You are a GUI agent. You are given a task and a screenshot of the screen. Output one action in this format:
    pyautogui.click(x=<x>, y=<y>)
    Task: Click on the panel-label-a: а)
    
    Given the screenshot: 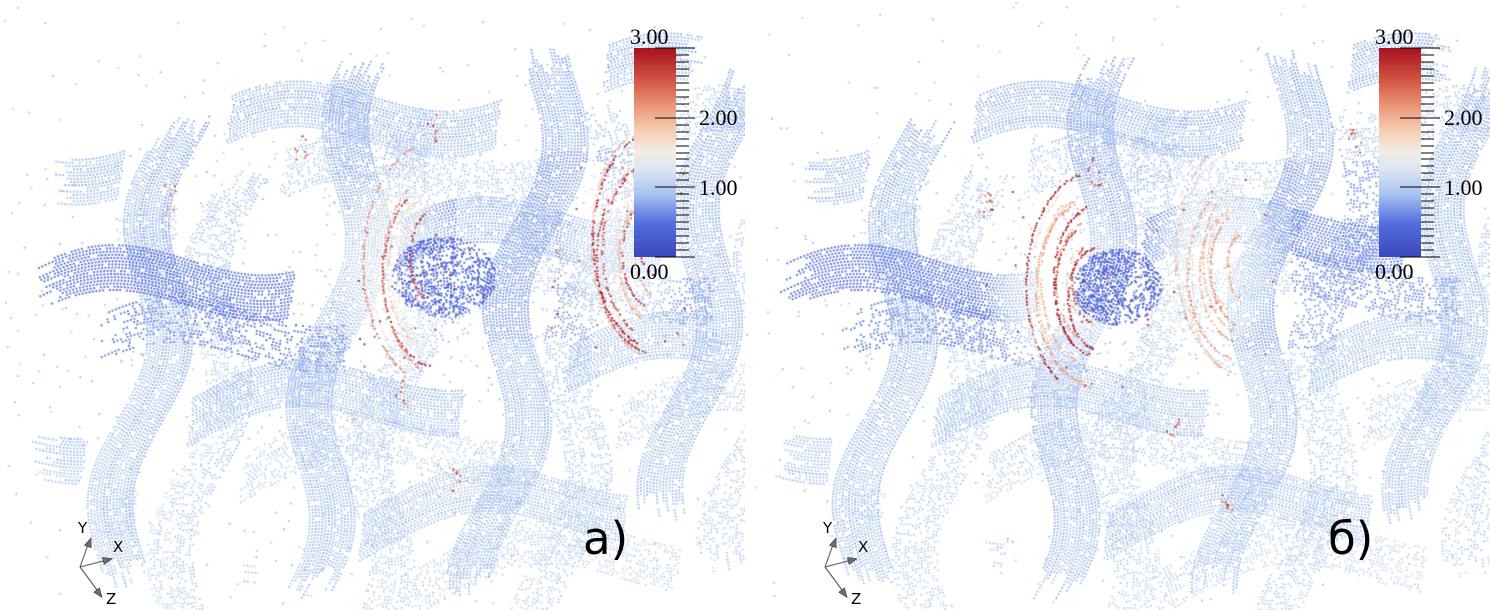 What is the action you would take?
    pyautogui.click(x=606, y=538)
    